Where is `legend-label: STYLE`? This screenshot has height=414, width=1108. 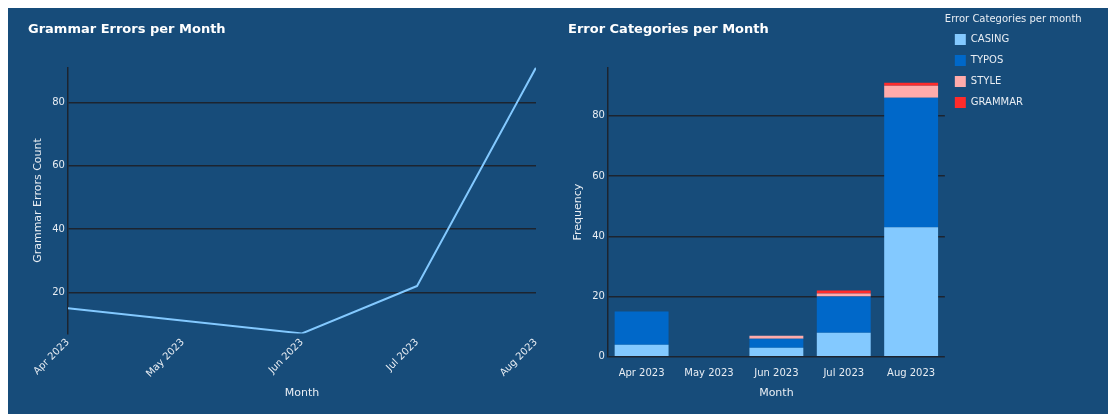 legend-label: STYLE is located at coordinates (986, 81).